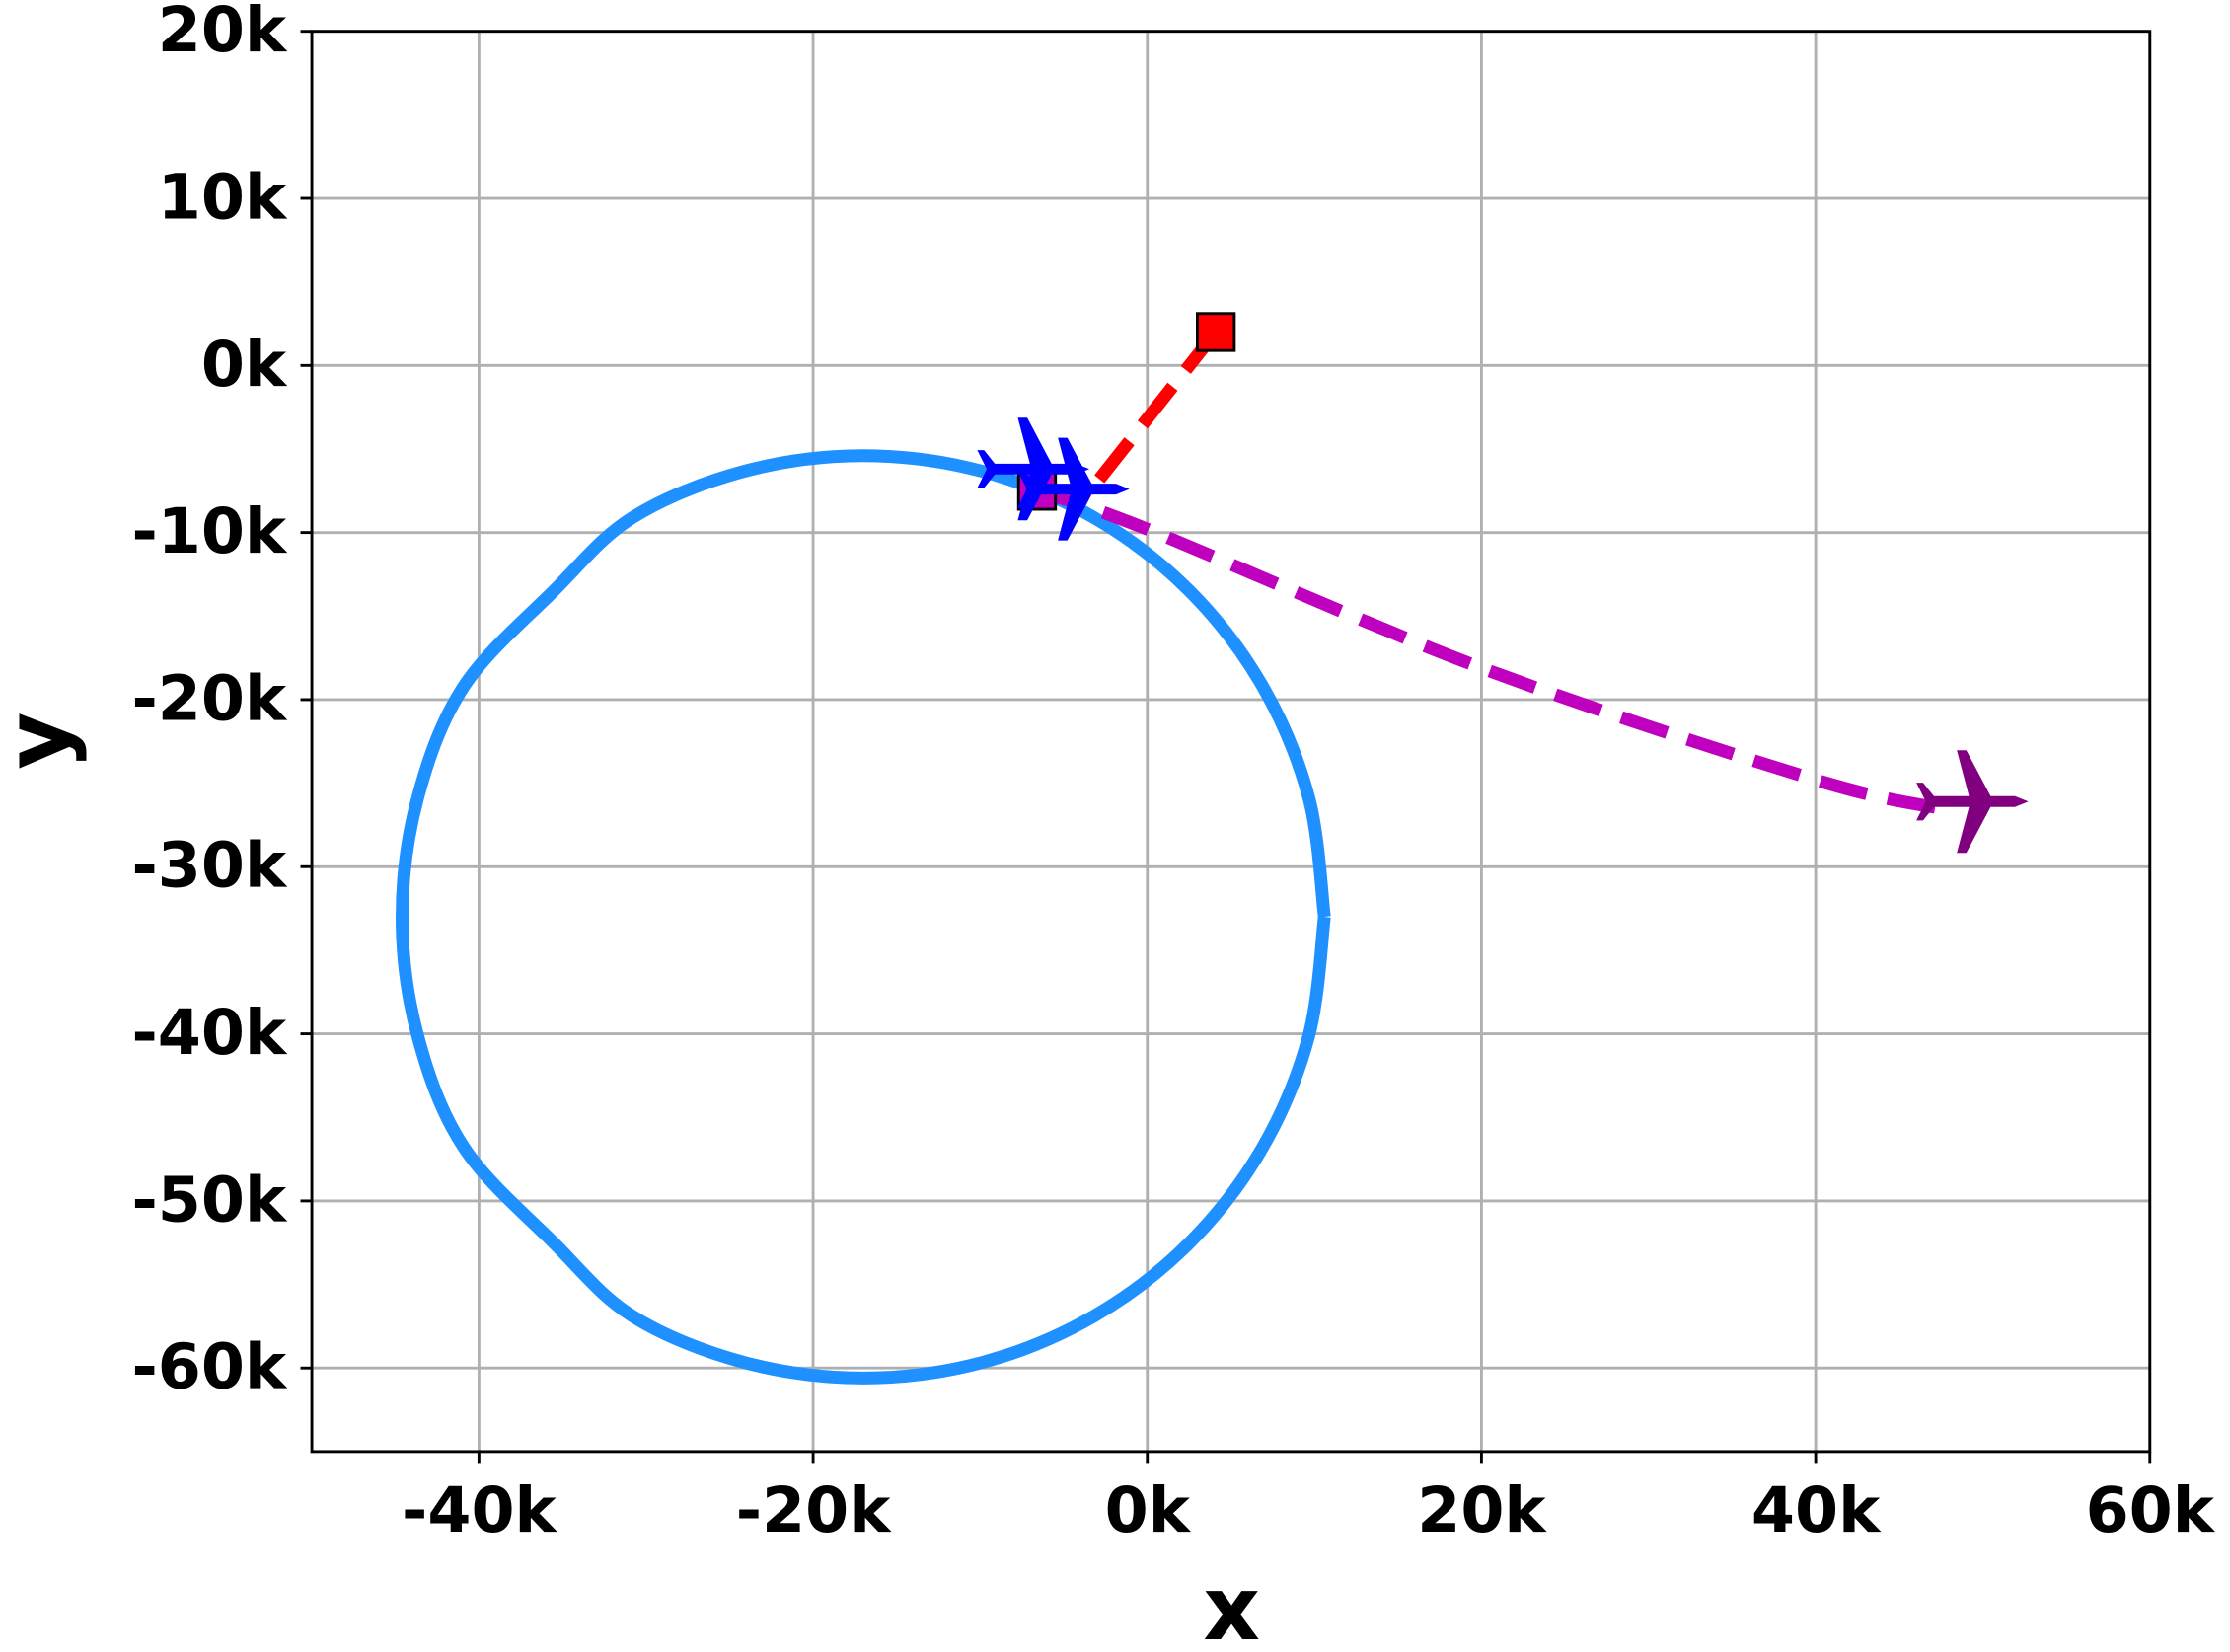 The image size is (2230, 1652). Describe the element at coordinates (1482, 1509) in the screenshot. I see `x-tick-label: 20k` at that location.